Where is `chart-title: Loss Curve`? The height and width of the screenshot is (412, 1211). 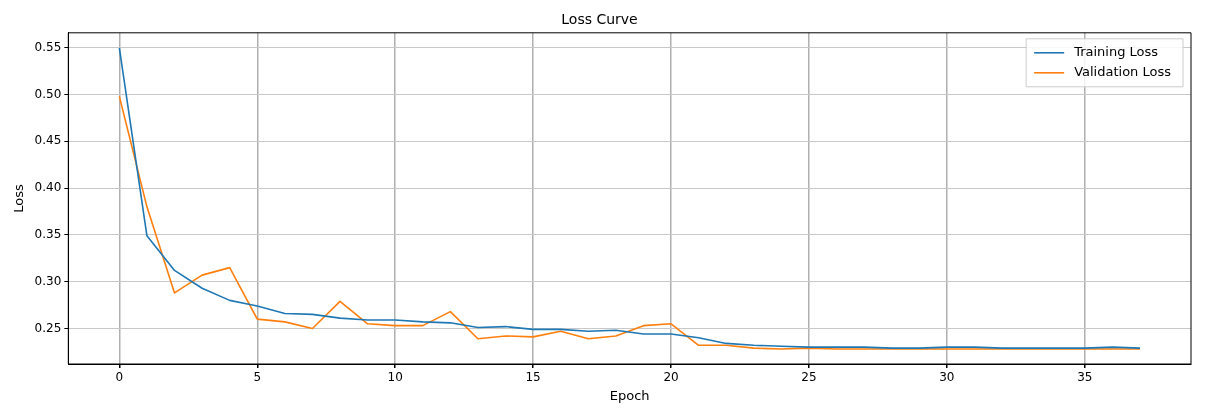
chart-title: Loss Curve is located at coordinates (599, 19).